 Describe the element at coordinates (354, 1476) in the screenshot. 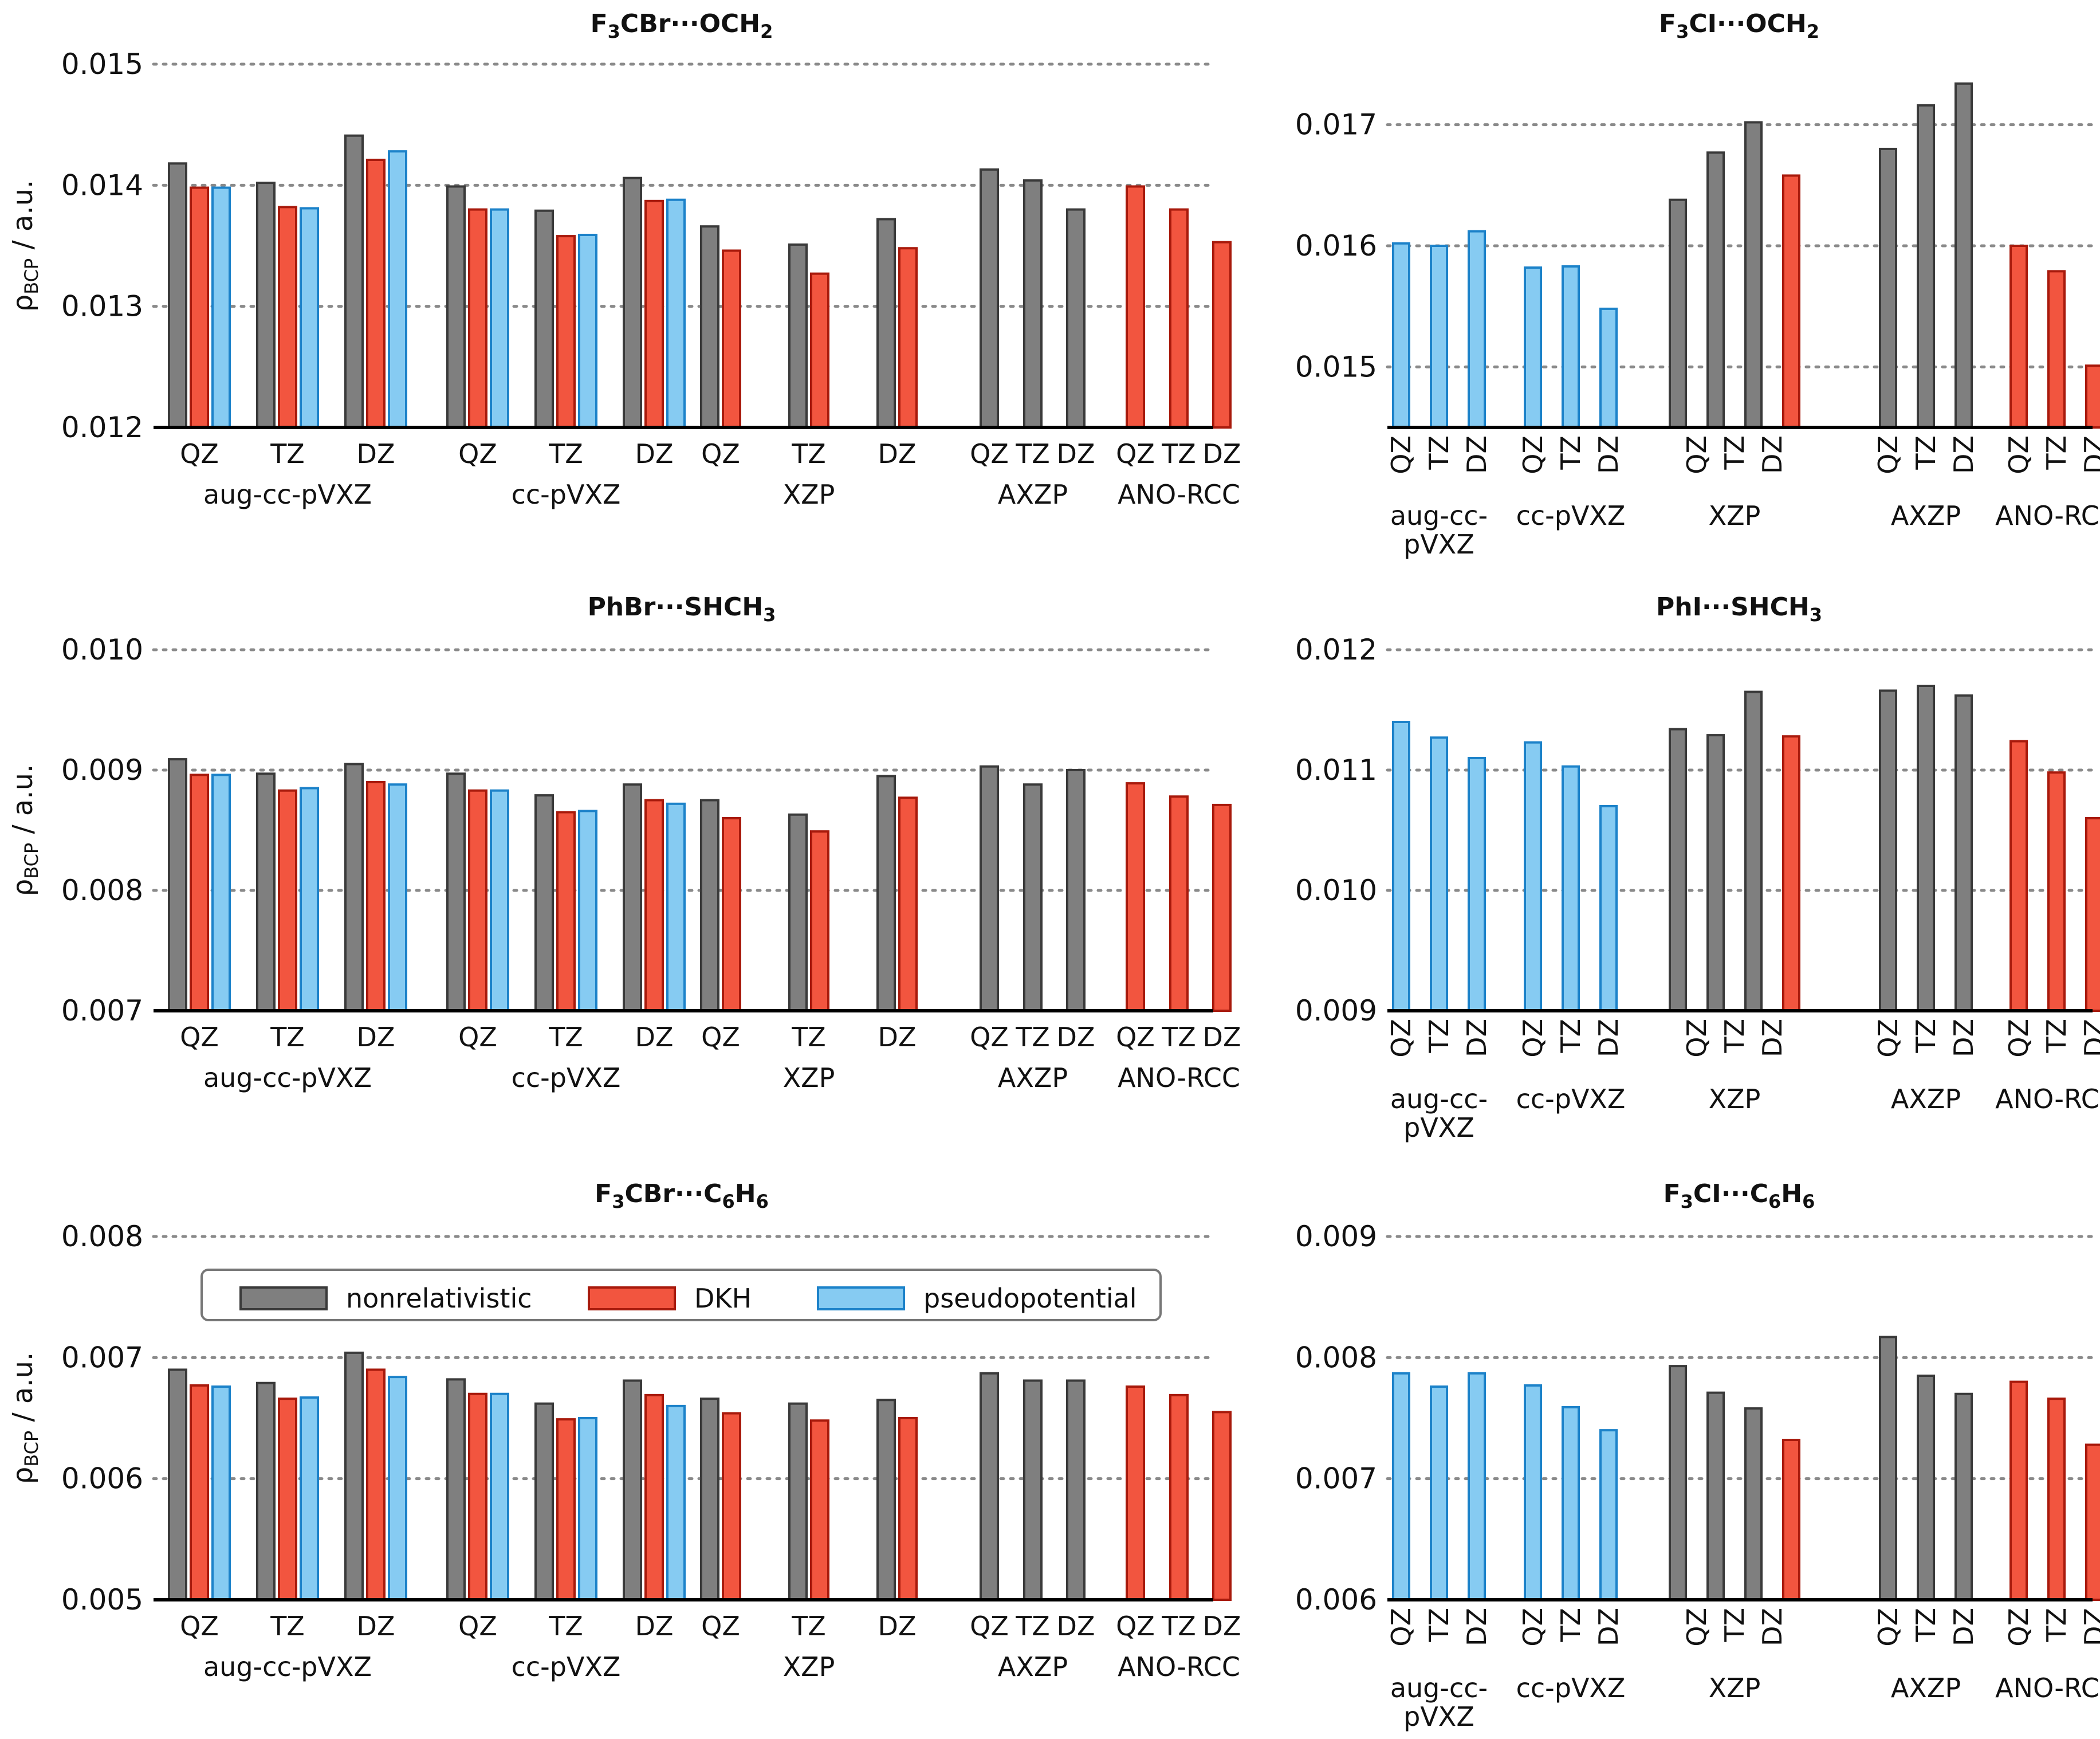

I see `bar-nonrelativistic-aug-cc-pVXZ-DZ` at that location.